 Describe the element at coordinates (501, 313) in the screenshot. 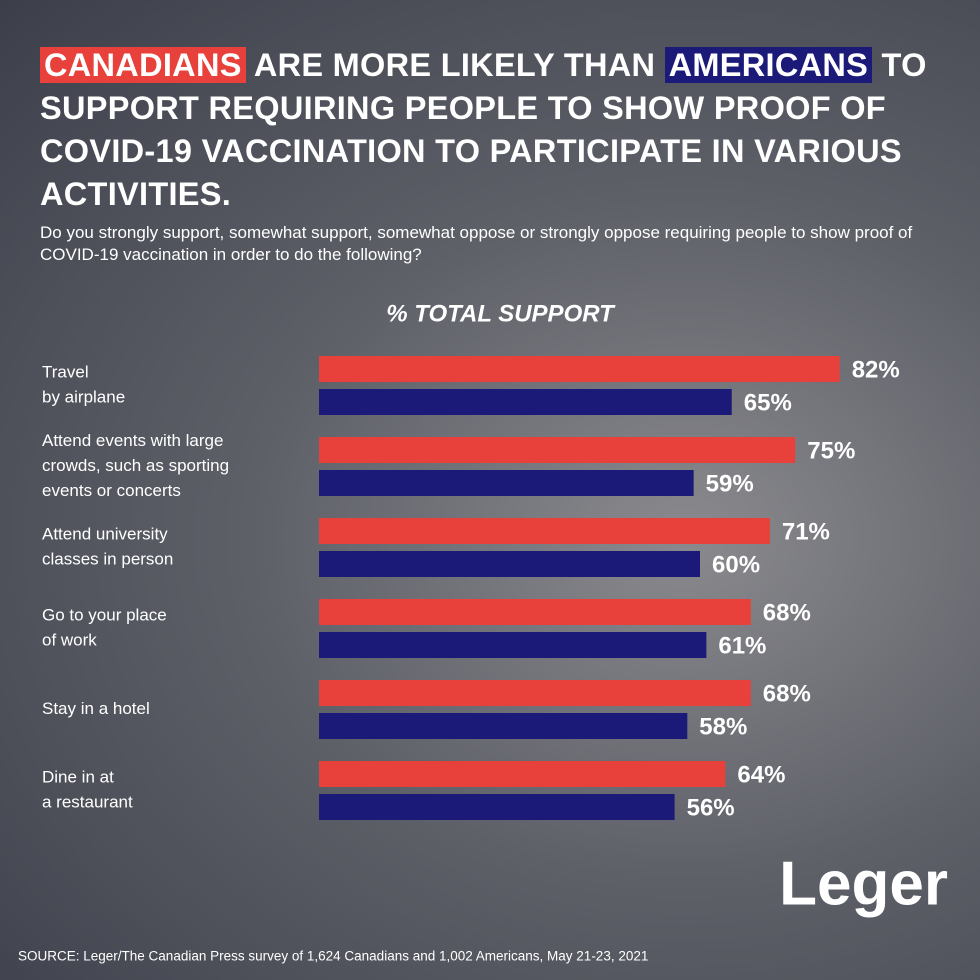

I see `value-header: % TOTAL SUPPORT` at that location.